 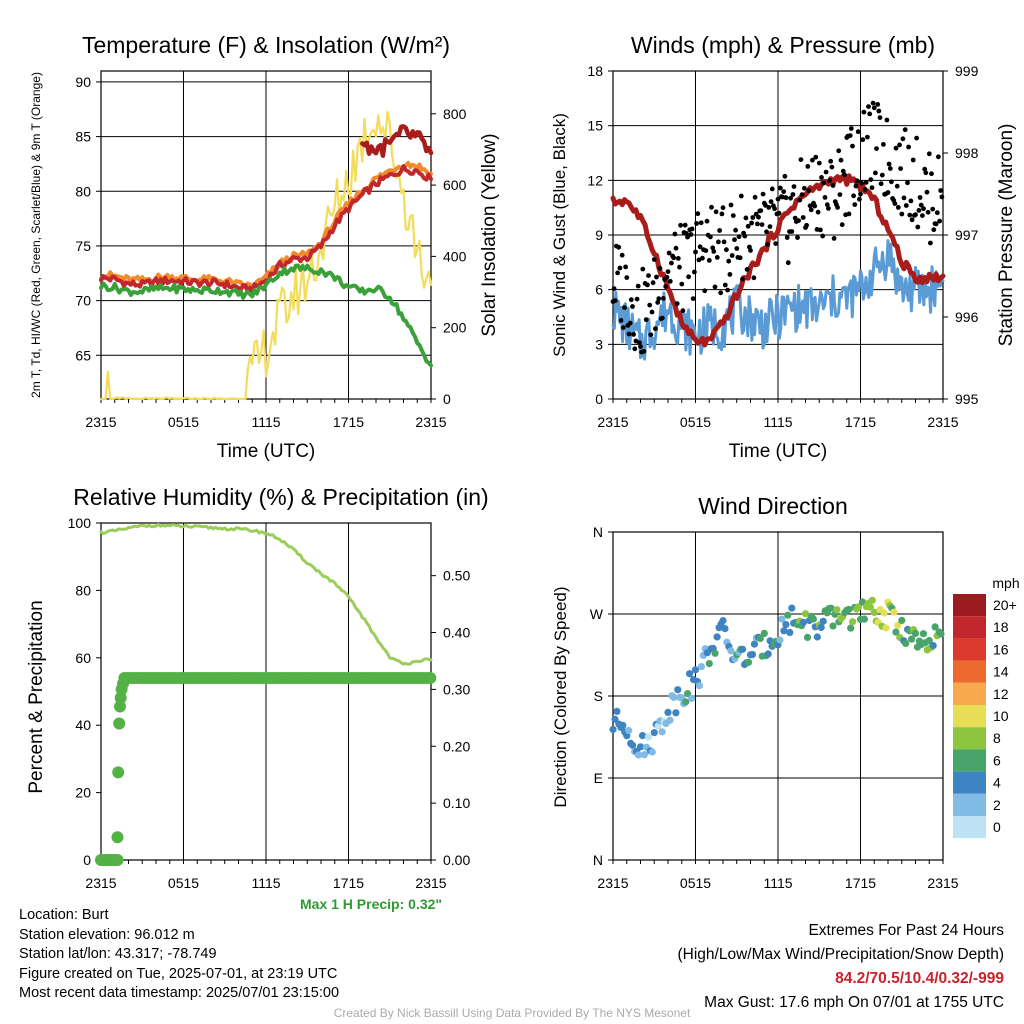 I want to click on legend-label: 18, so click(x=1001, y=627).